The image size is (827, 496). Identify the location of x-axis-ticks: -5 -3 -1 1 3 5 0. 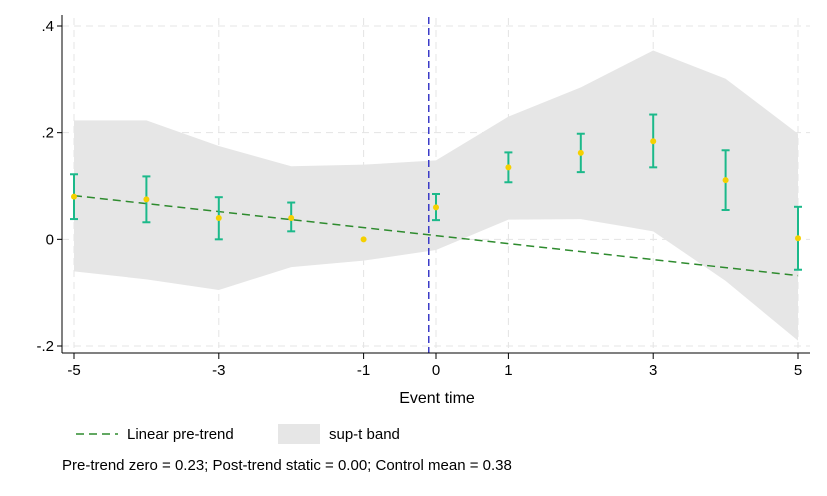
(434, 366).